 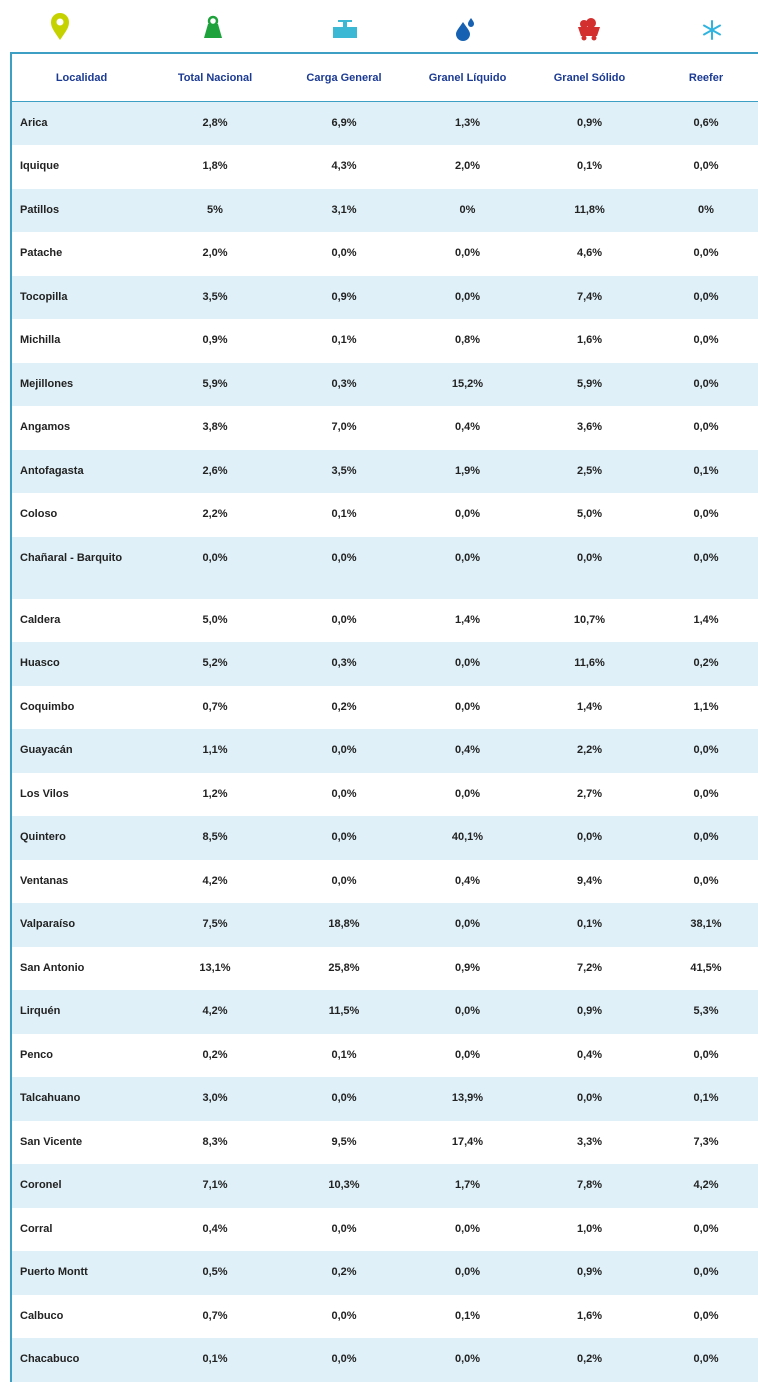 I want to click on value-cell: 3,0%, so click(x=215, y=1099).